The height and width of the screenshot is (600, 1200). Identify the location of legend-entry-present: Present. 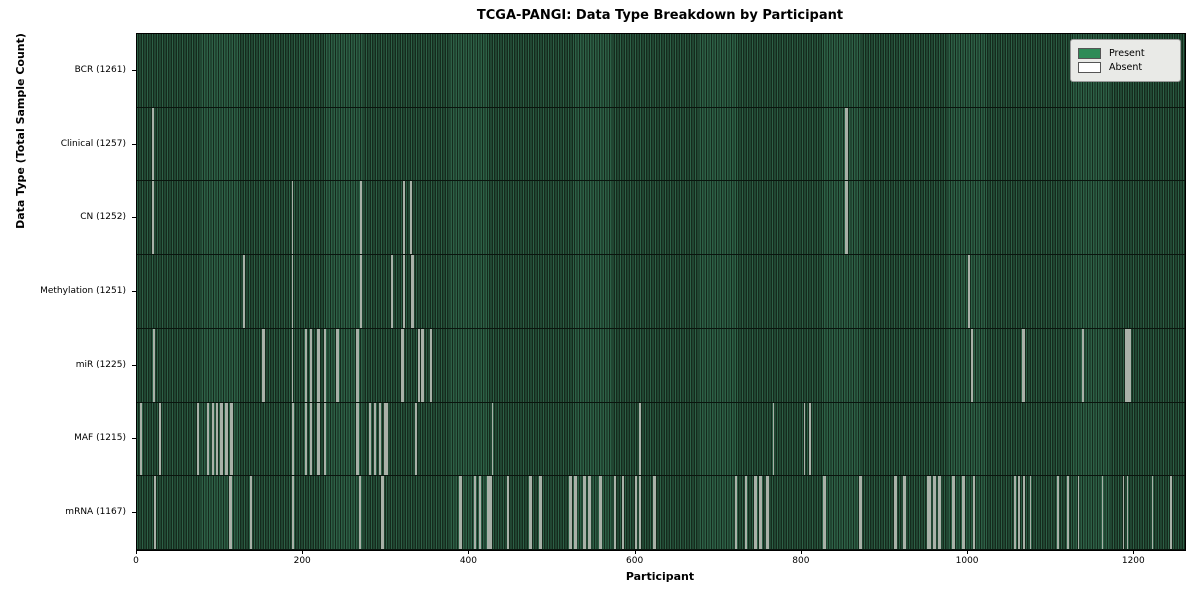
(1125, 53).